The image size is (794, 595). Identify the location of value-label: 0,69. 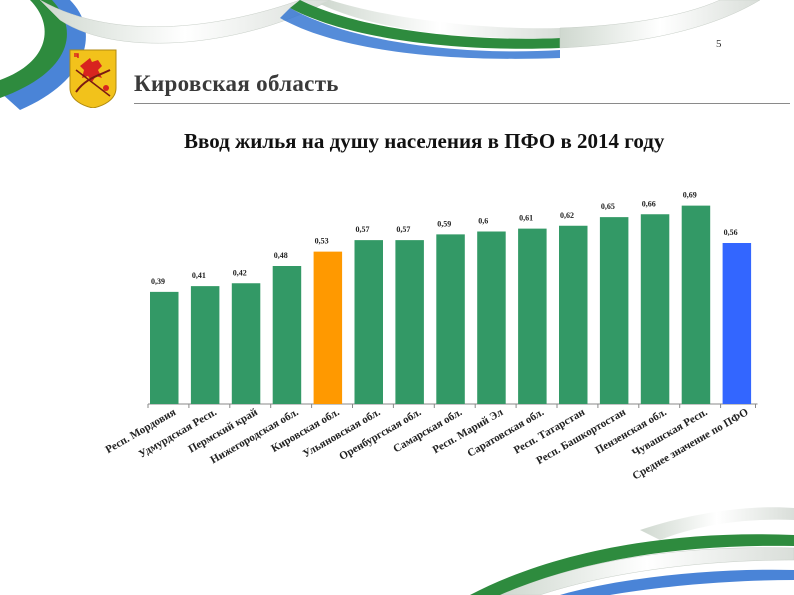
(690, 195).